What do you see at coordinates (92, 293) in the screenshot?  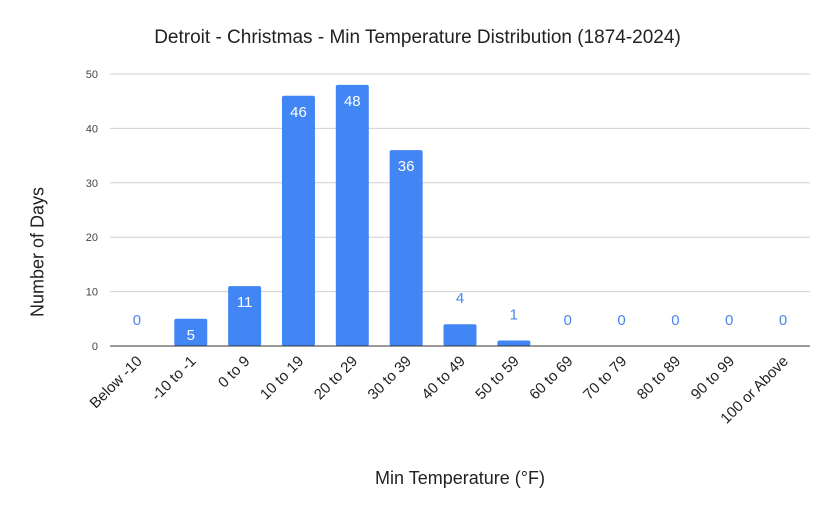 I see `y-tick-label: 10` at bounding box center [92, 293].